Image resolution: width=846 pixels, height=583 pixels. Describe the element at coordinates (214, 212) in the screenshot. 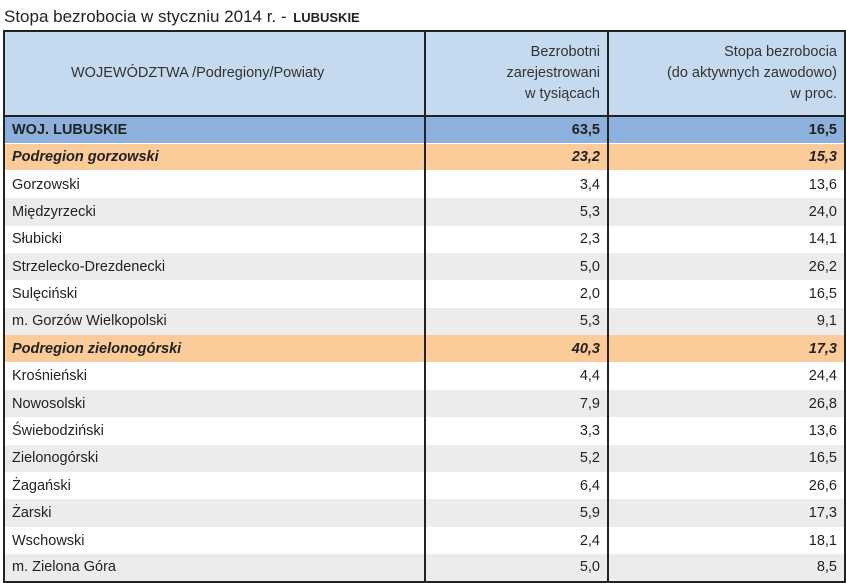

I see `cell-name: Międzyrzecki` at that location.